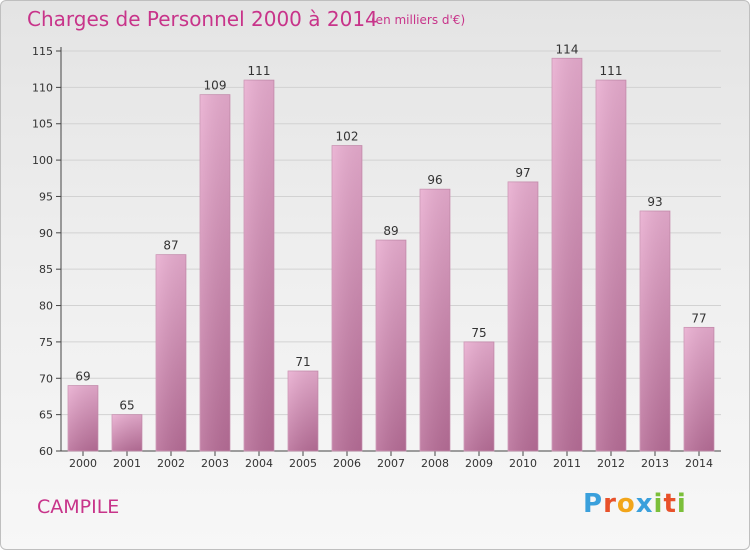  Describe the element at coordinates (670, 504) in the screenshot. I see `logo-letter: t` at that location.